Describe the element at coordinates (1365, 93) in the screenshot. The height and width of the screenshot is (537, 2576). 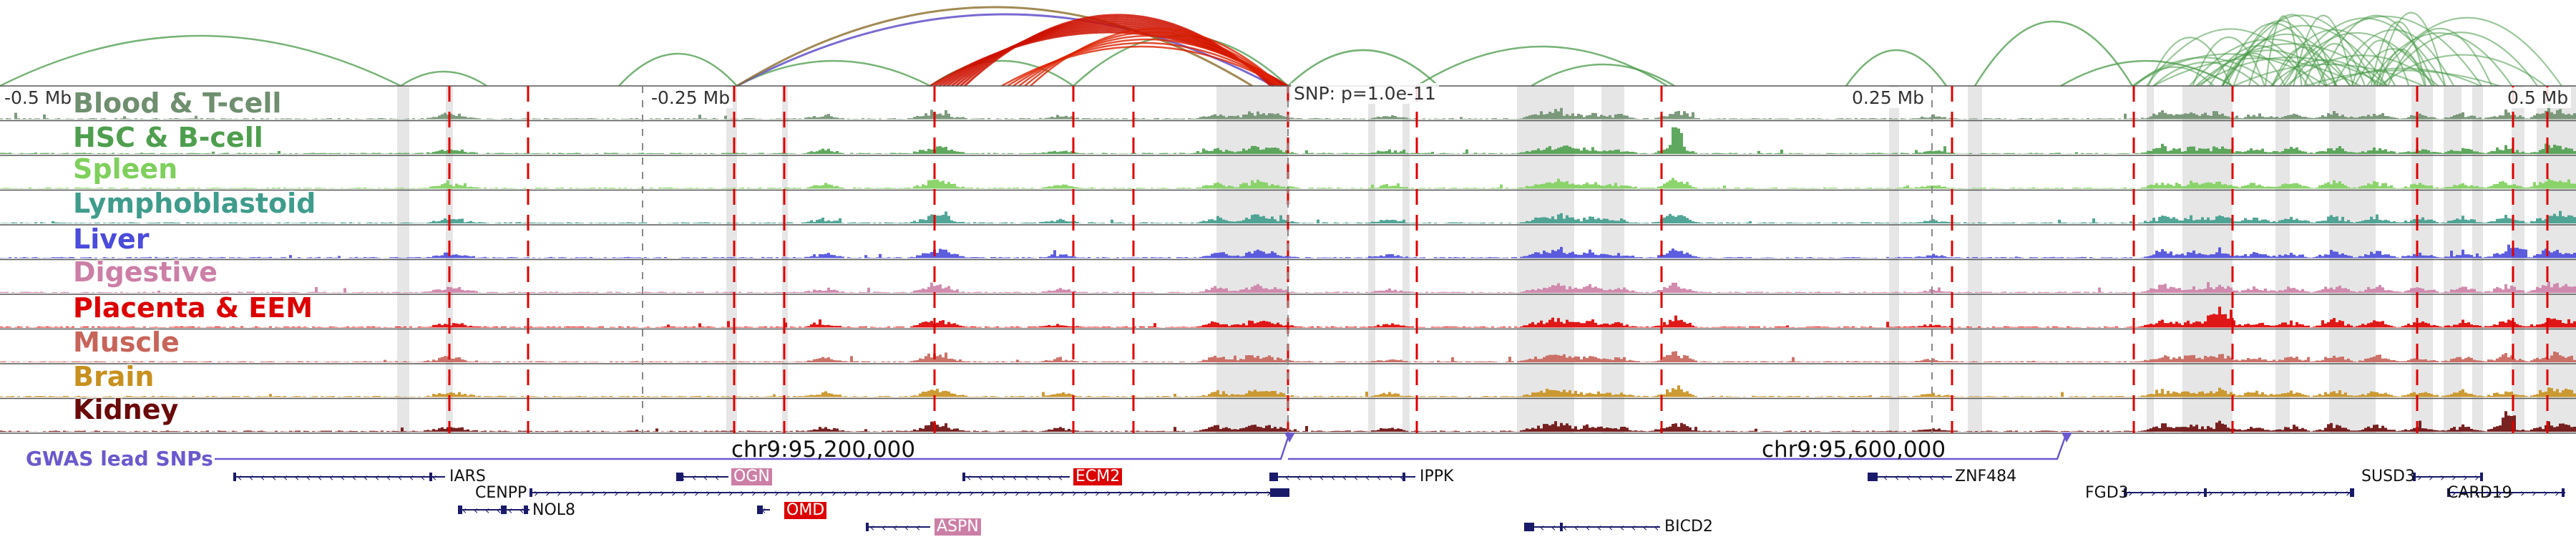
I see `axis-label-snp: SNP: p=1.0e-11` at that location.